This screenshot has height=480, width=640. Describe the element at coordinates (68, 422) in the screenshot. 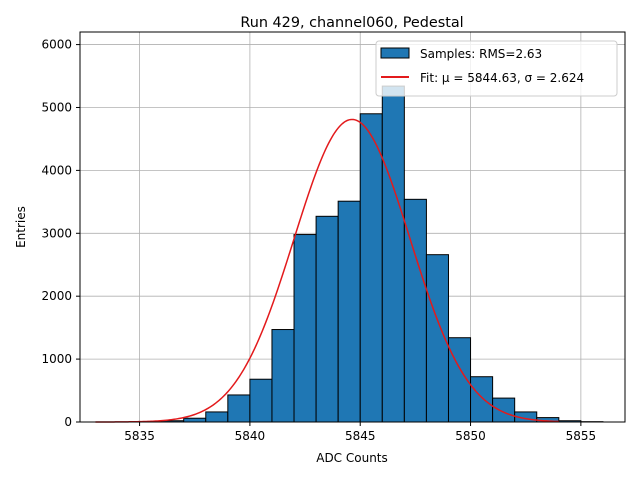

I see `y-tick-label: 0` at that location.